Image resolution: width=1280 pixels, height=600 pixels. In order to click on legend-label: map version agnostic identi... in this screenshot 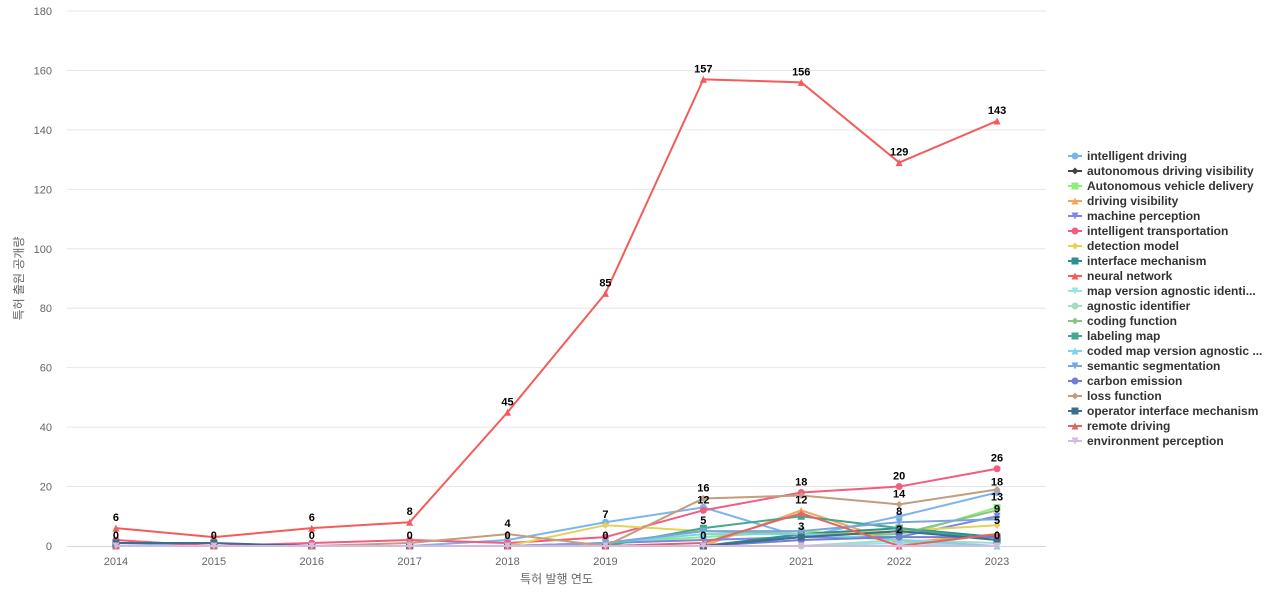, I will do `click(1171, 291)`.